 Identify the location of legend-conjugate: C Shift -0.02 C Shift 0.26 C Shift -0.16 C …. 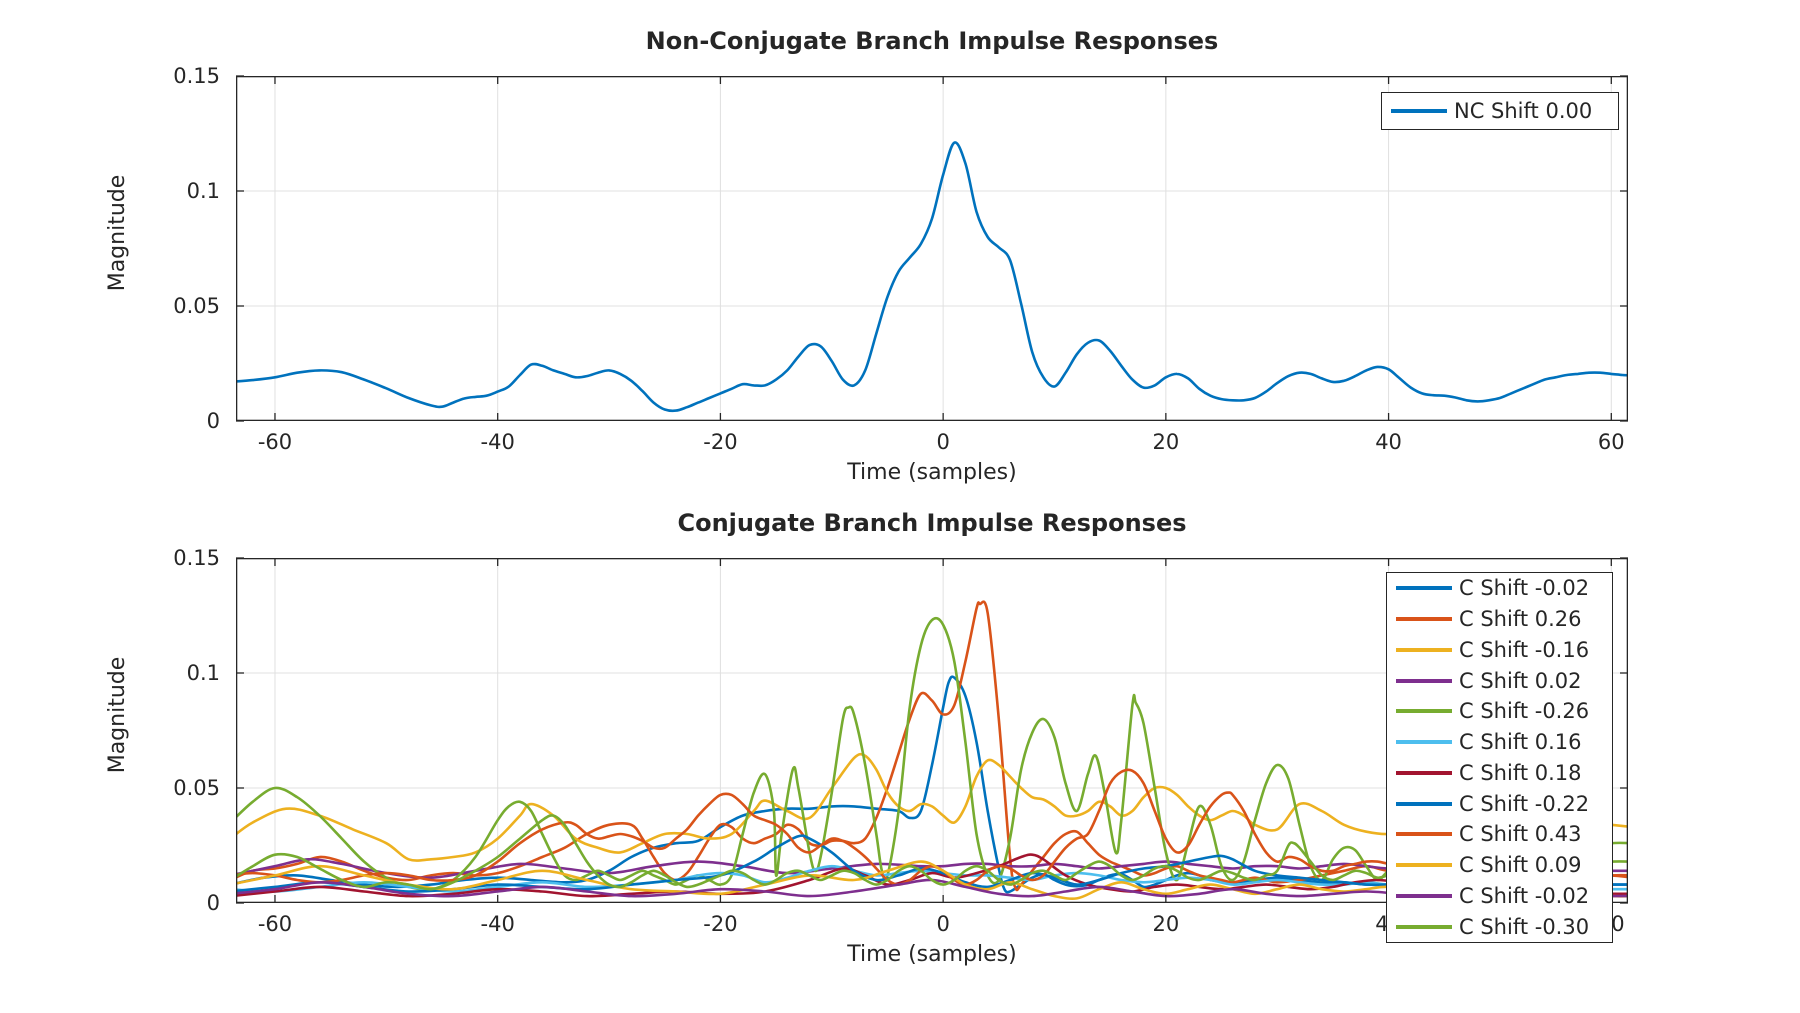
(1499, 757).